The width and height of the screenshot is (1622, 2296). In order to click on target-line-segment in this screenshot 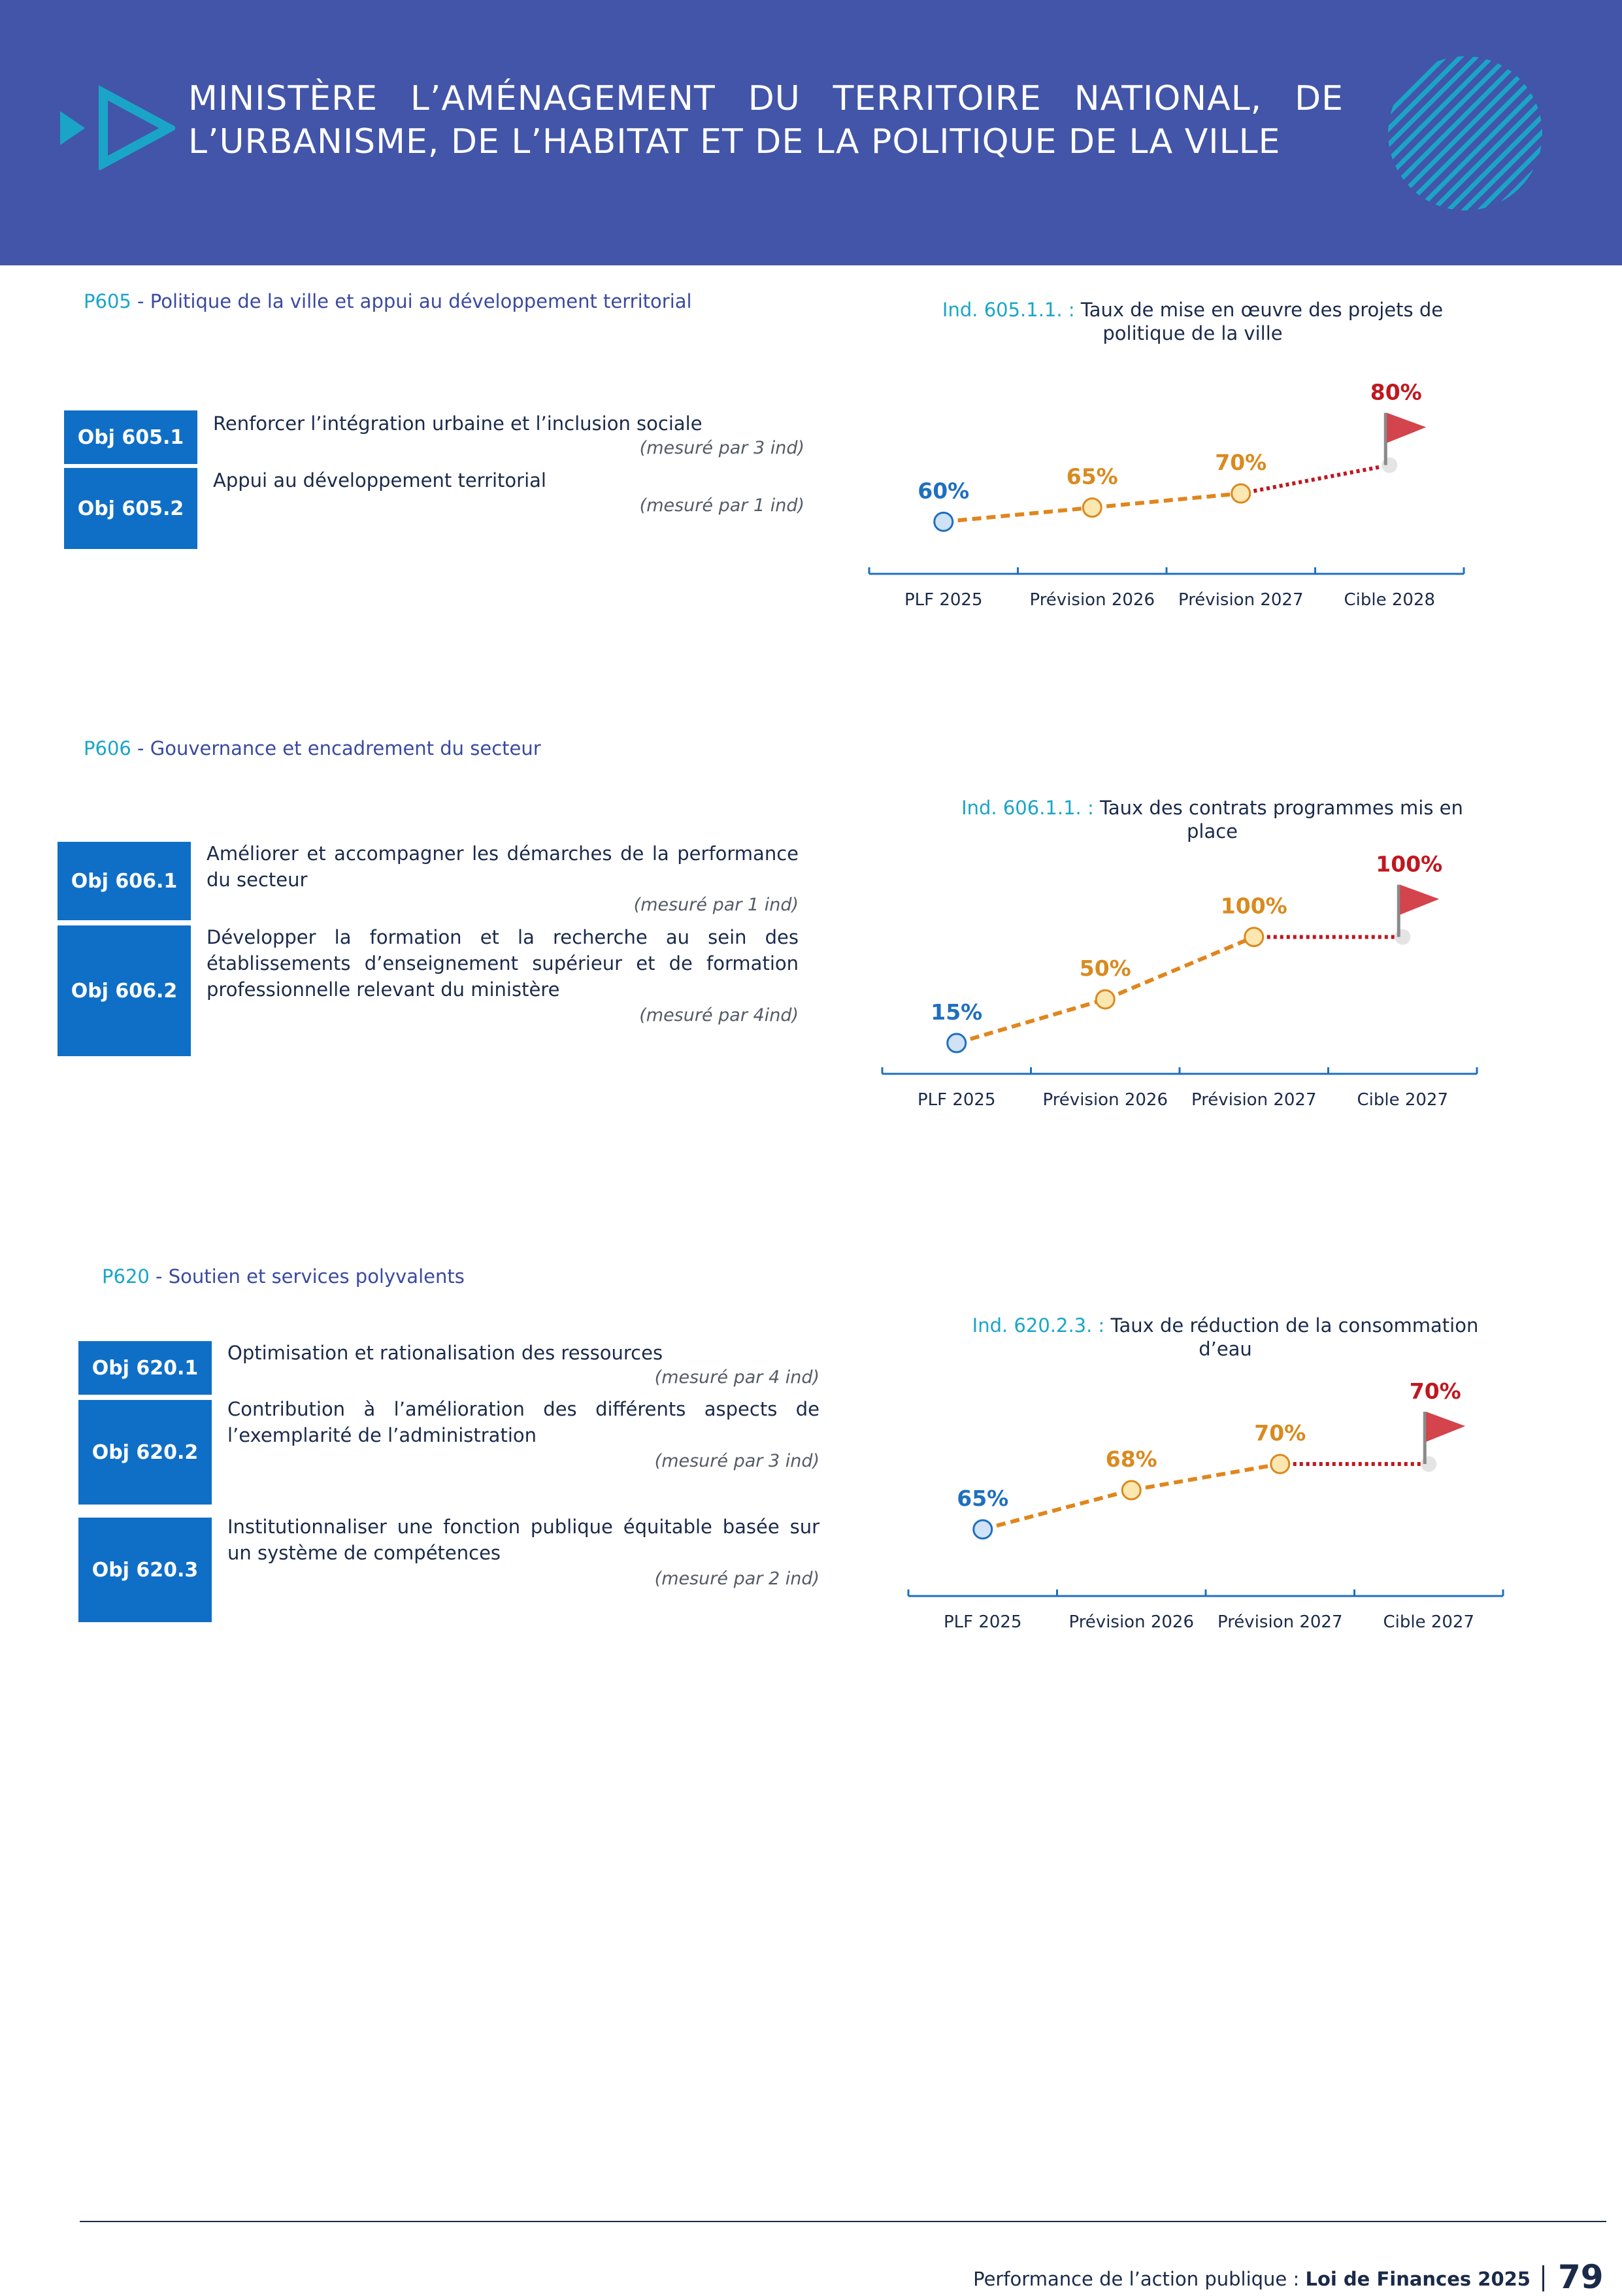, I will do `click(1315, 479)`.